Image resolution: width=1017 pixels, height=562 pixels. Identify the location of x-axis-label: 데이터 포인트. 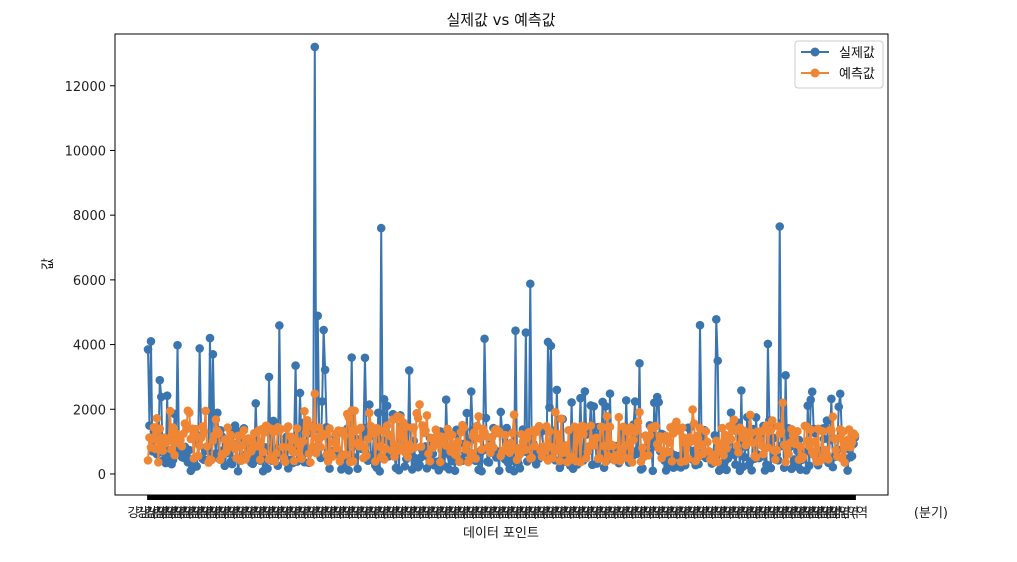
(501, 533).